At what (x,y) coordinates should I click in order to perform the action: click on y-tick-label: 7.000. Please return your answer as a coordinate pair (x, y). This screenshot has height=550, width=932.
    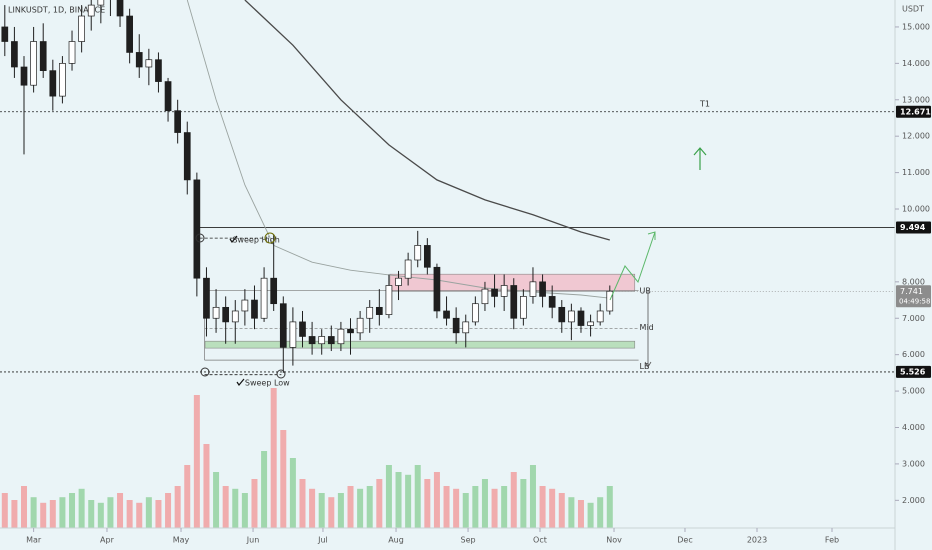
    Looking at the image, I should click on (913, 318).